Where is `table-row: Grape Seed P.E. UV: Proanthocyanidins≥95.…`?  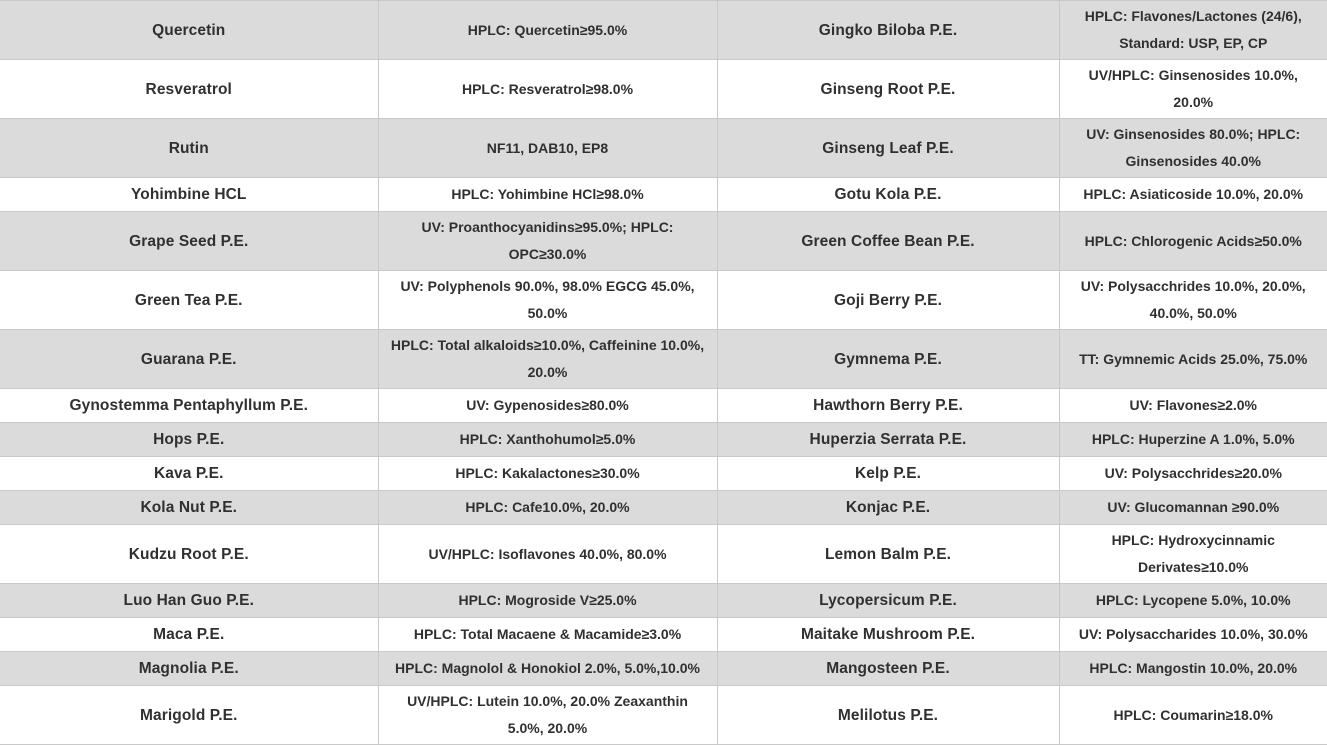
table-row: Grape Seed P.E. UV: Proanthocyanidins≥95.… is located at coordinates (663, 241).